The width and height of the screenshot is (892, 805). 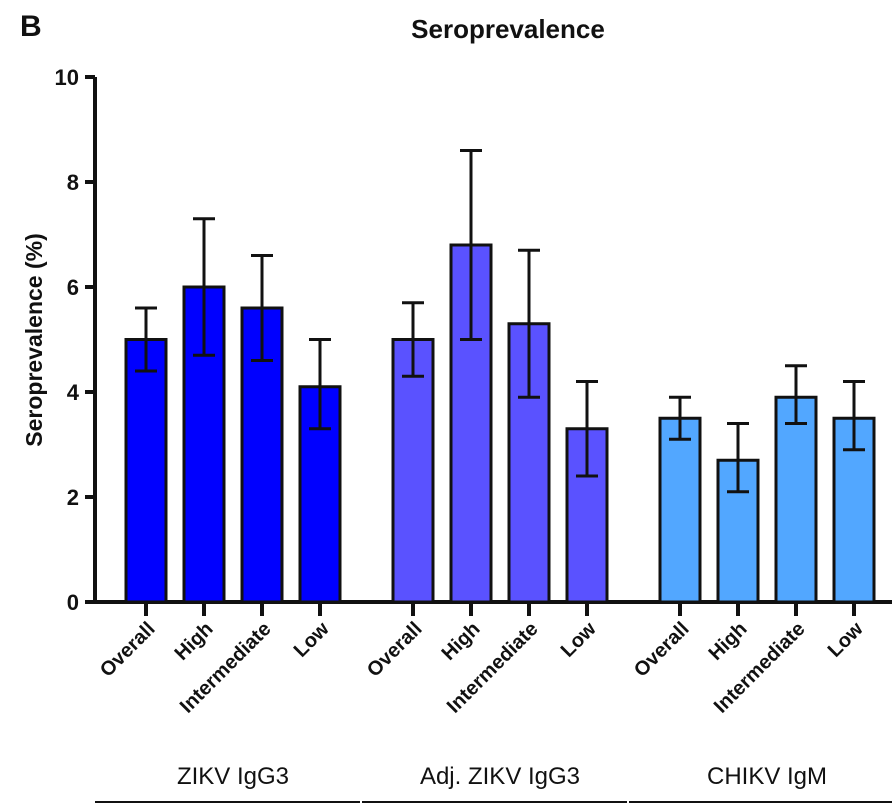 What do you see at coordinates (73, 602) in the screenshot?
I see `y-tick-label: 0` at bounding box center [73, 602].